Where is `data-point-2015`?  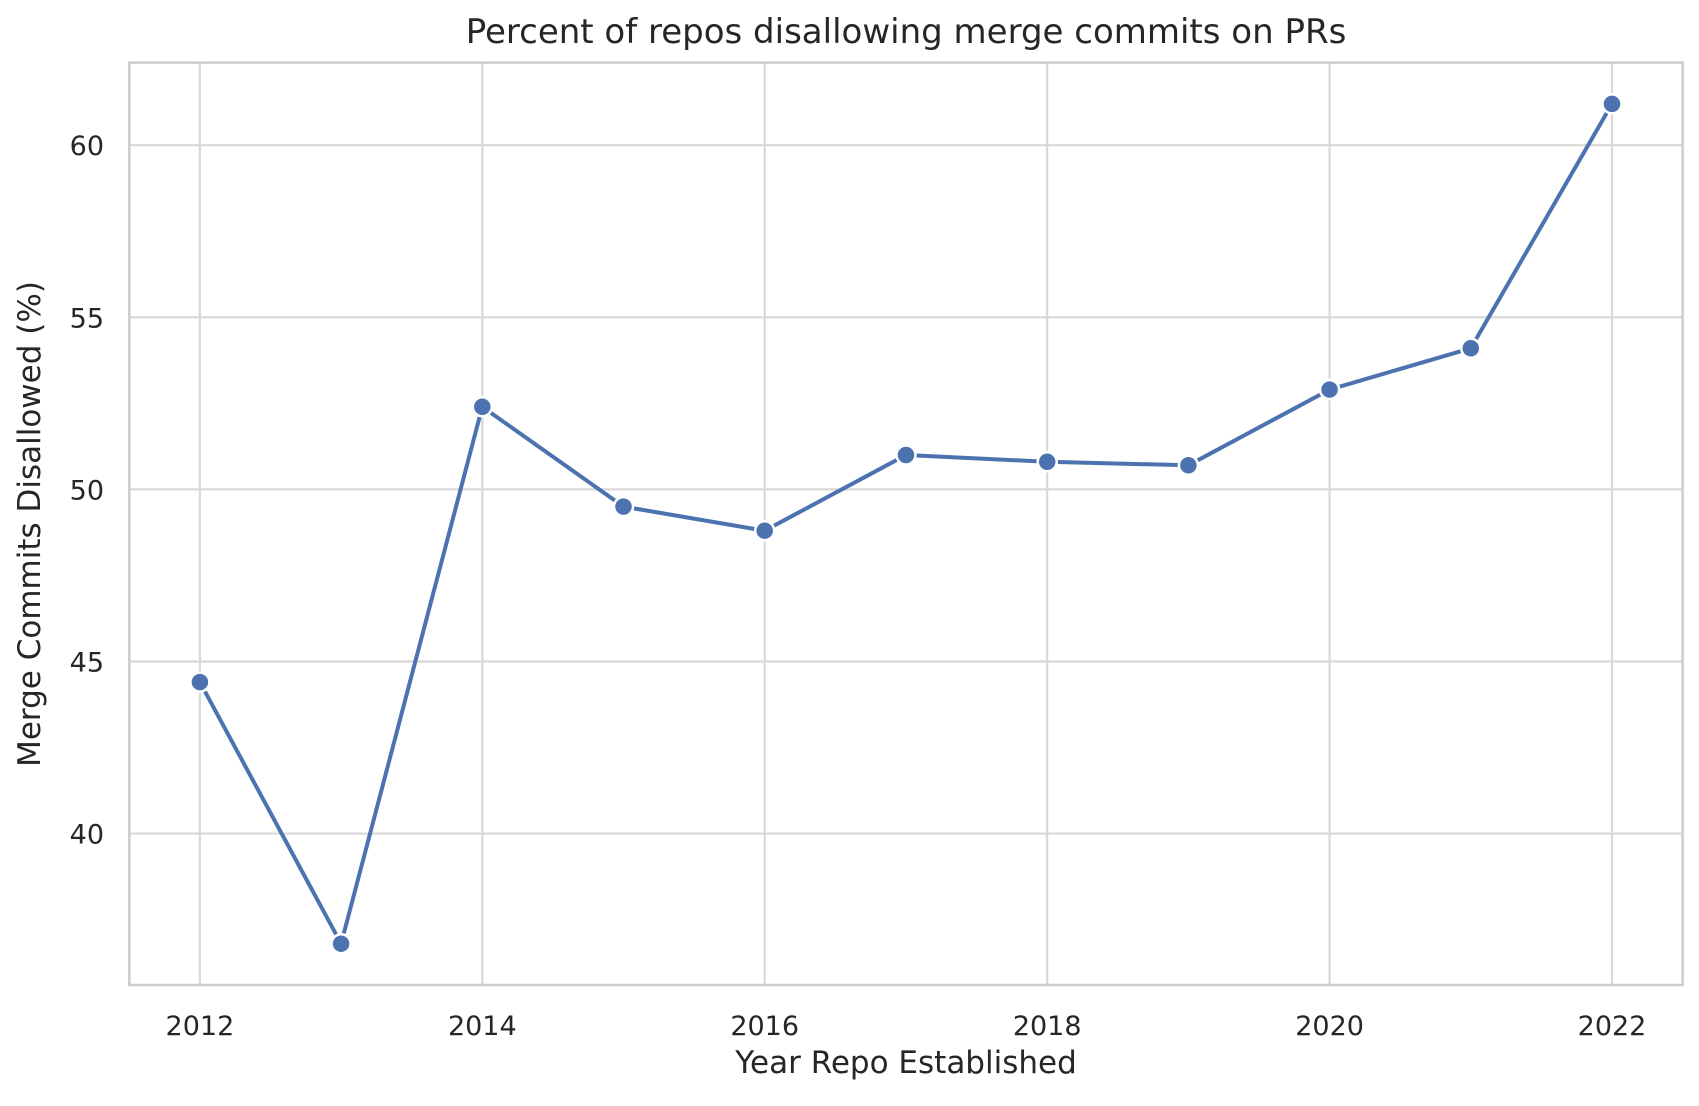 data-point-2015 is located at coordinates (623, 506).